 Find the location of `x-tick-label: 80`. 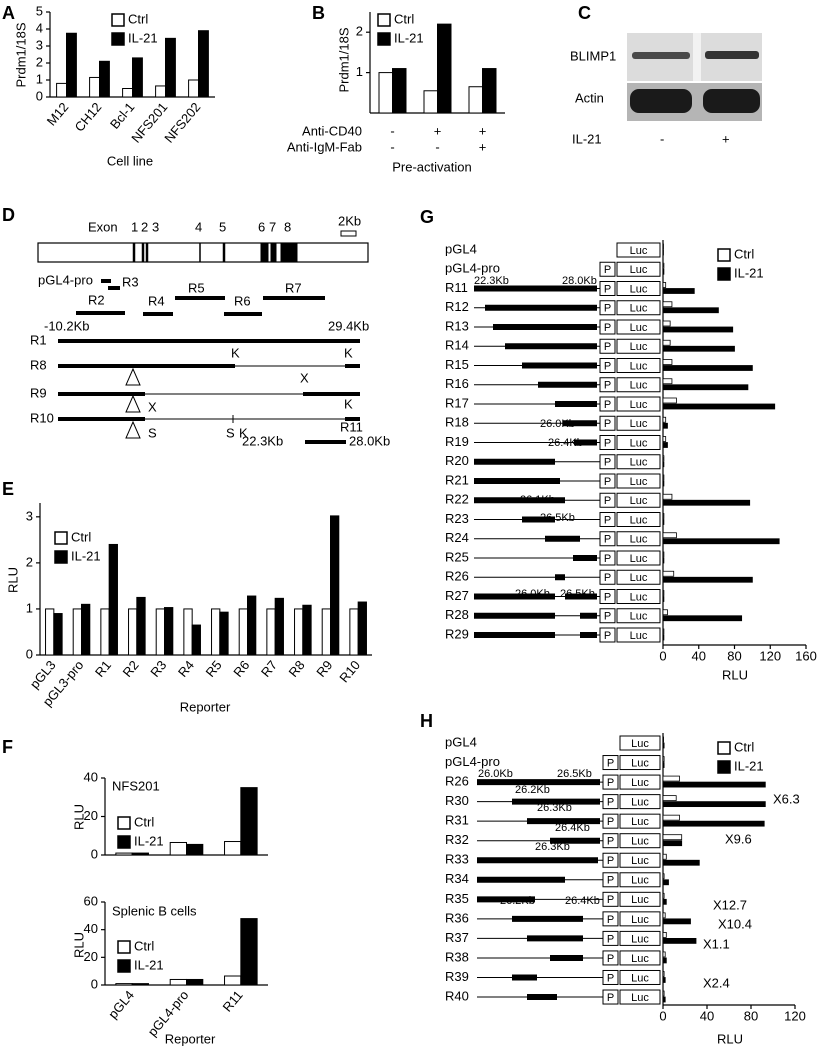

x-tick-label: 80 is located at coordinates (734, 655).